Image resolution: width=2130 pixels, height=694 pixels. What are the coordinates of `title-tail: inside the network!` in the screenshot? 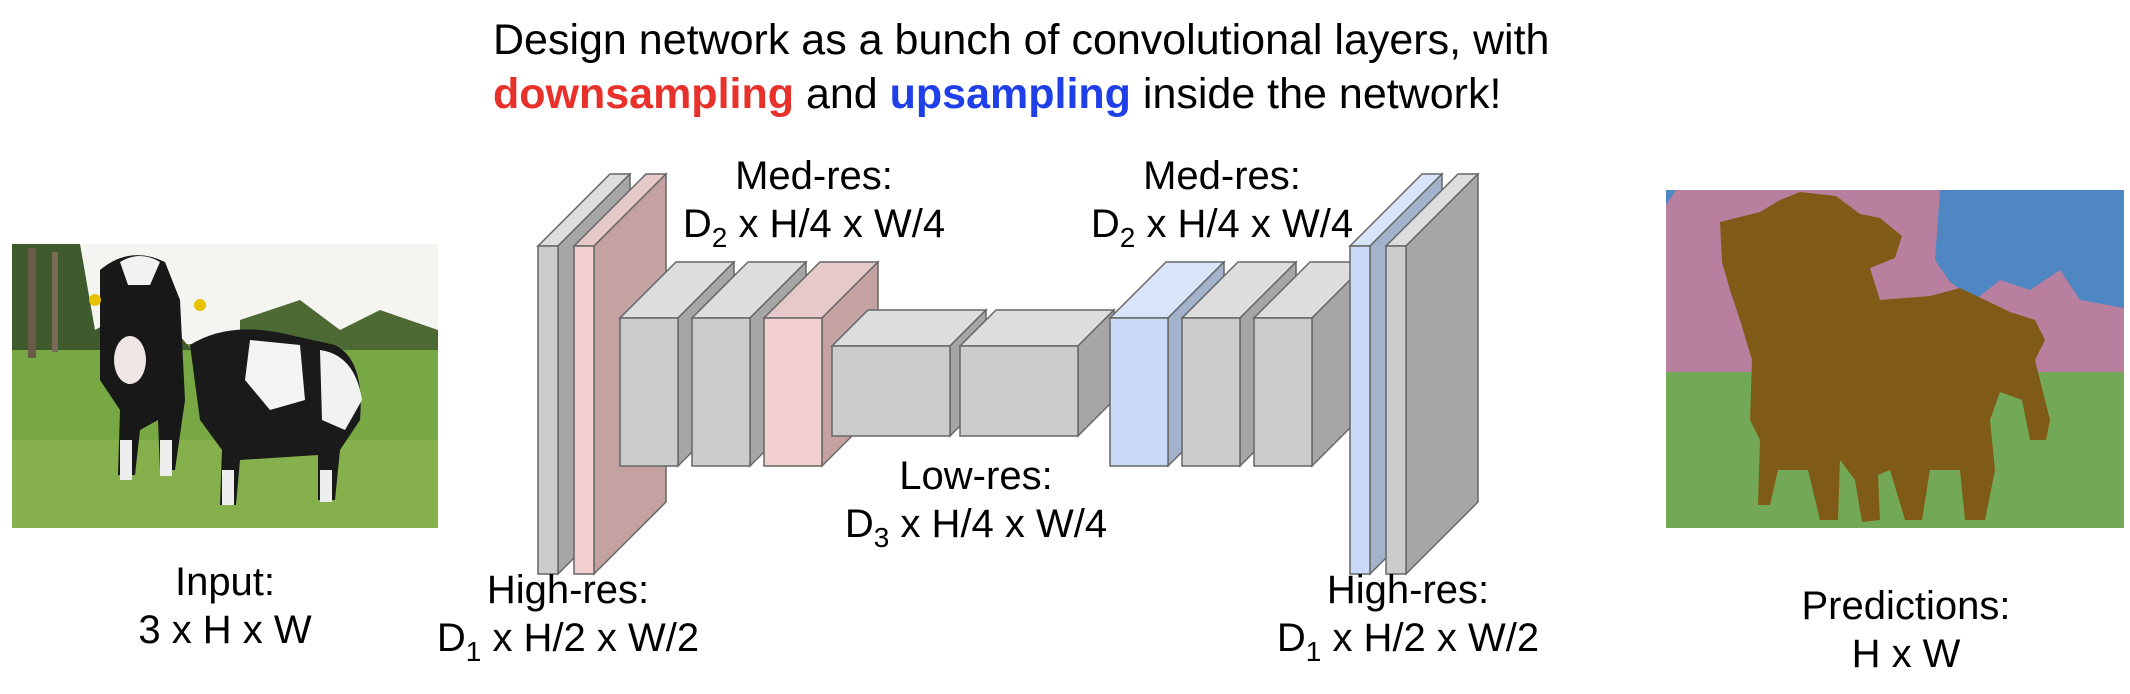 It's located at (1316, 94).